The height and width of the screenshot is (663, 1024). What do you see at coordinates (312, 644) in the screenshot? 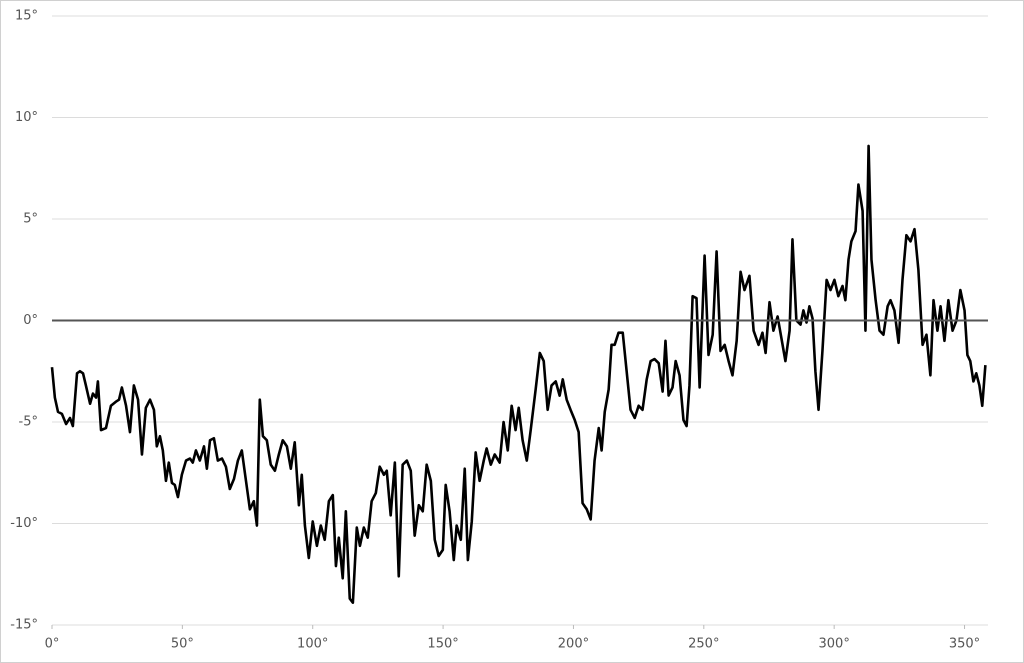
I see `x-tick-label: 100°` at bounding box center [312, 644].